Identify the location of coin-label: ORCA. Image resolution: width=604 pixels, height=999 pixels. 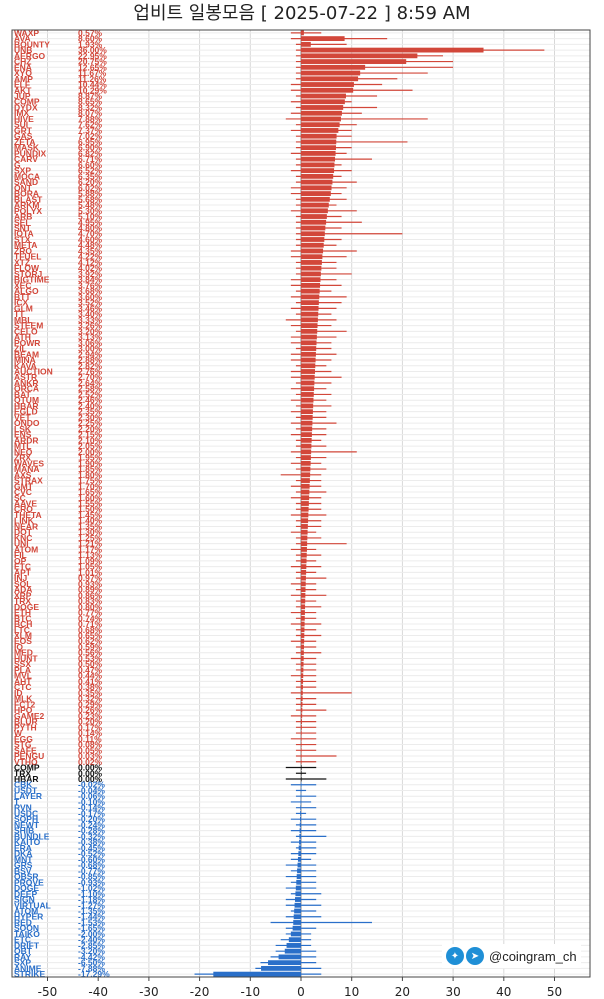
(26, 389).